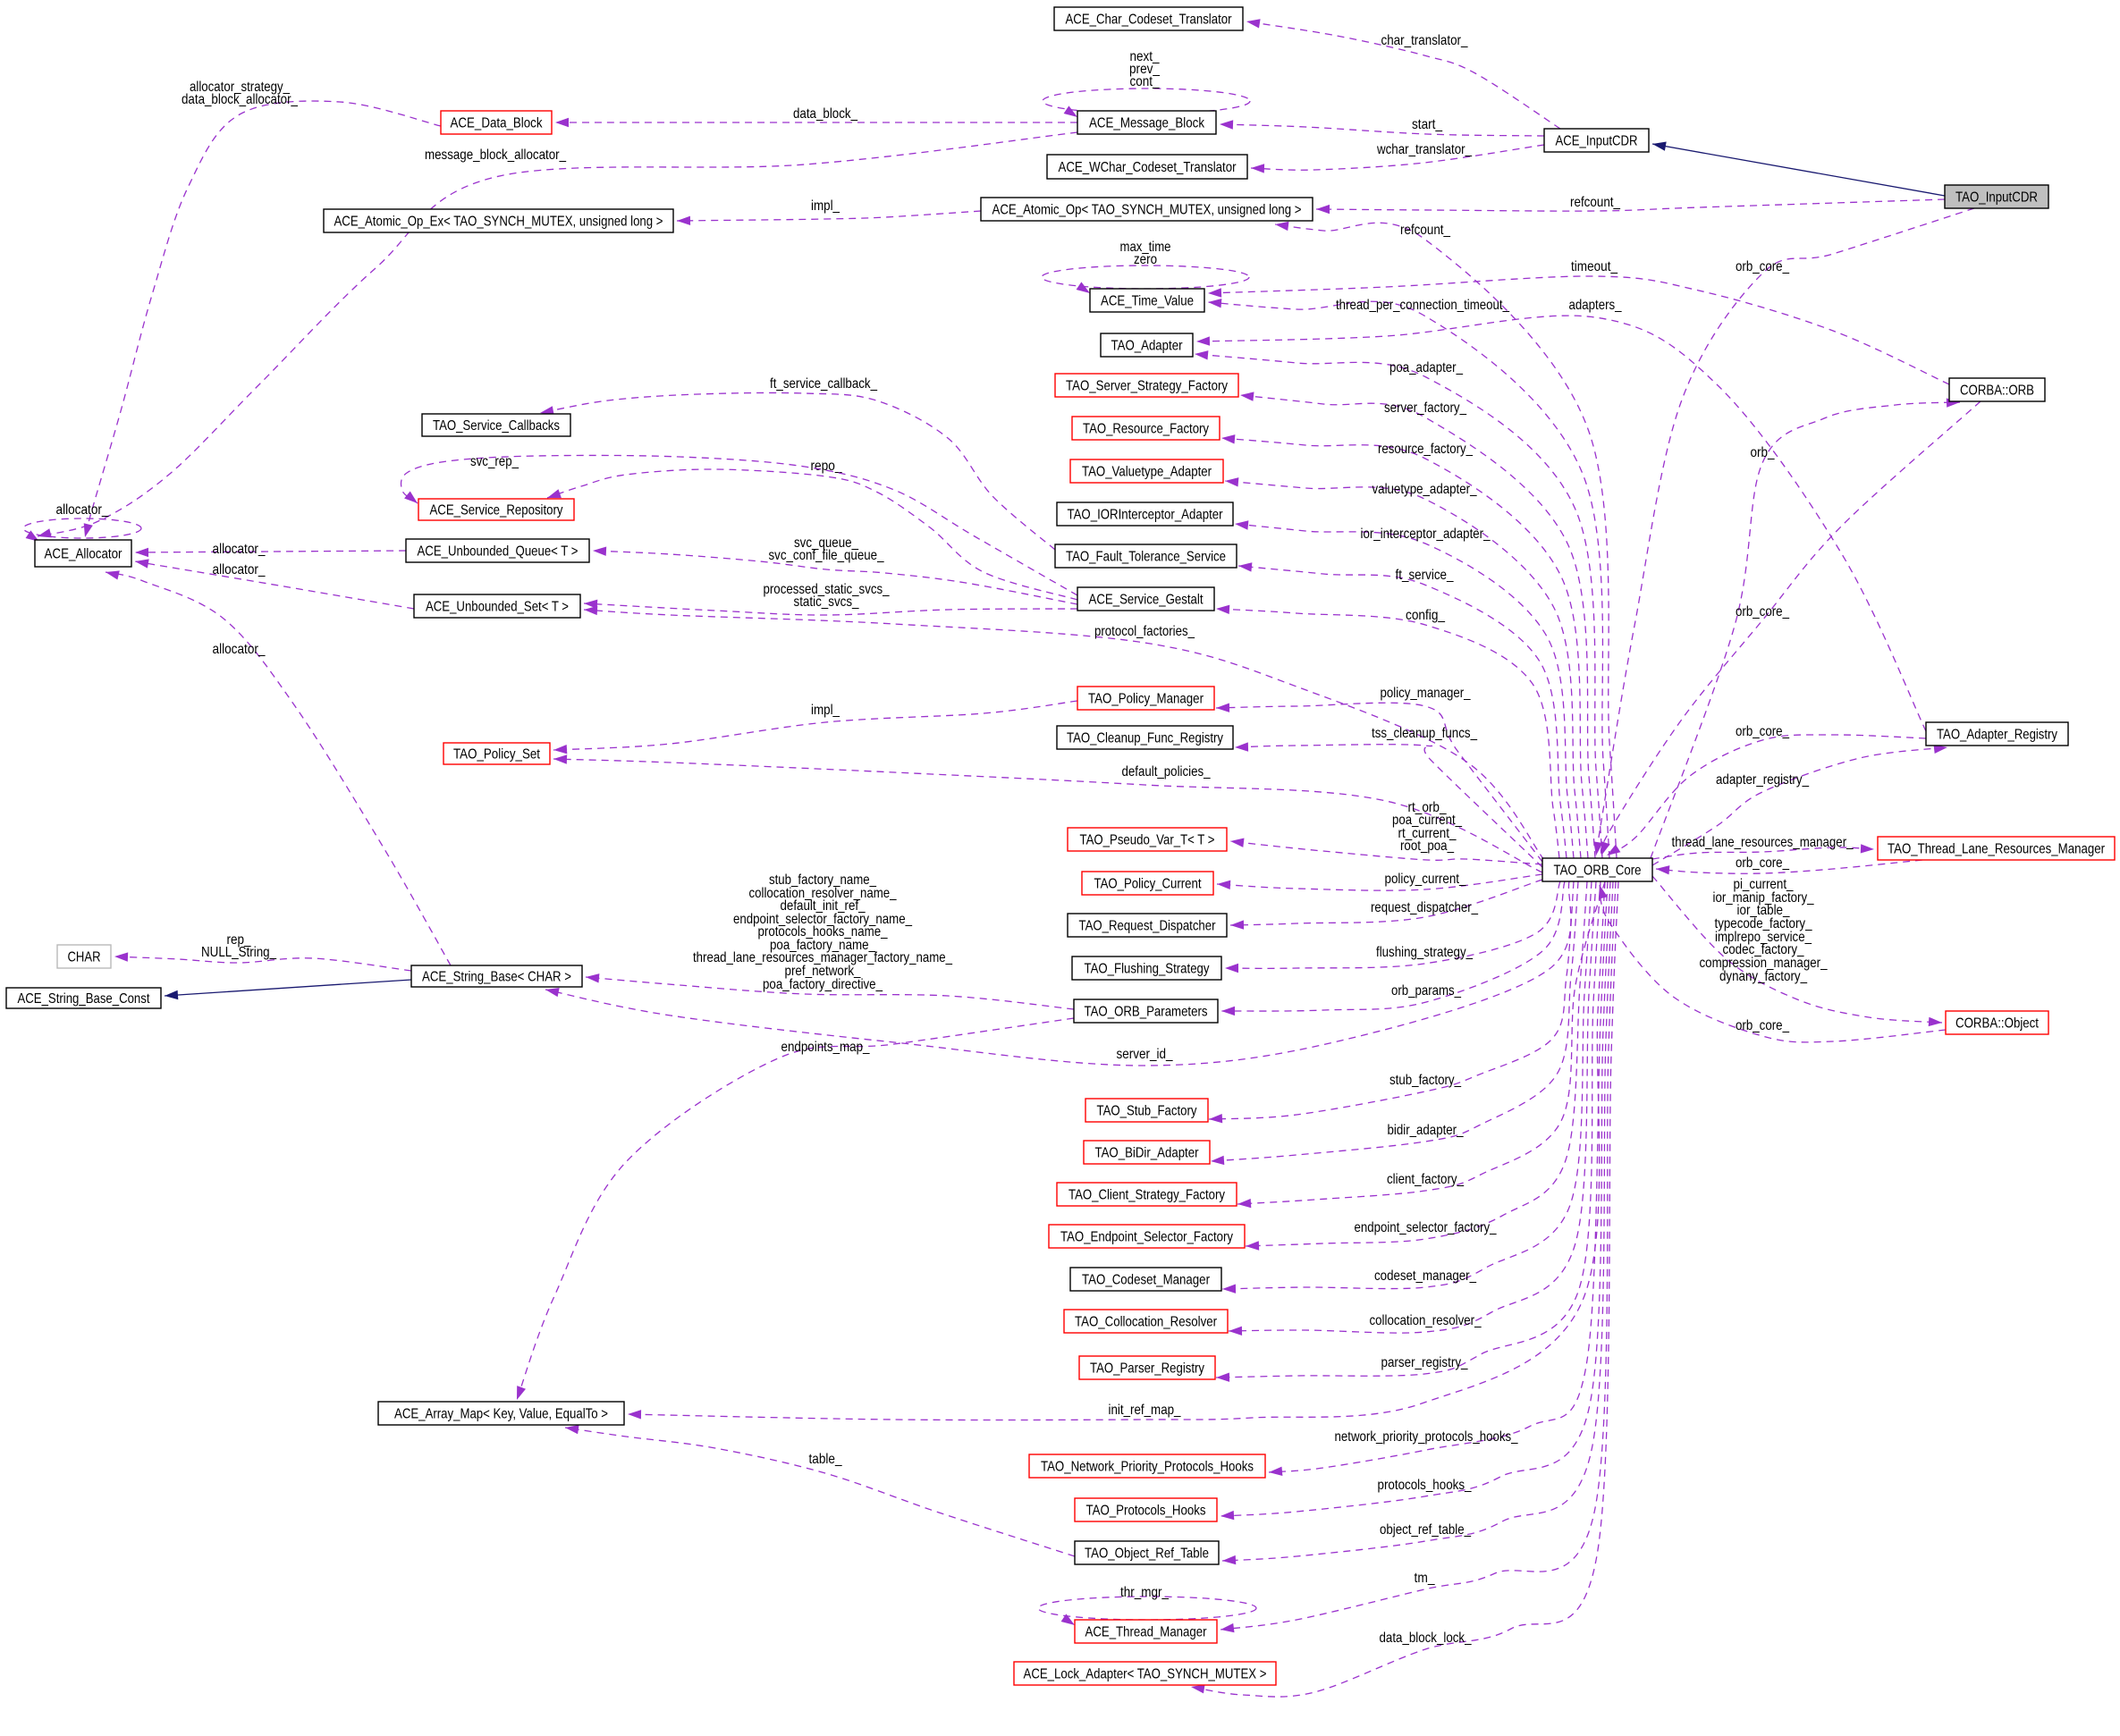 This screenshot has height=1736, width=2120. What do you see at coordinates (239, 952) in the screenshot?
I see `svg-text: NULL_String_` at bounding box center [239, 952].